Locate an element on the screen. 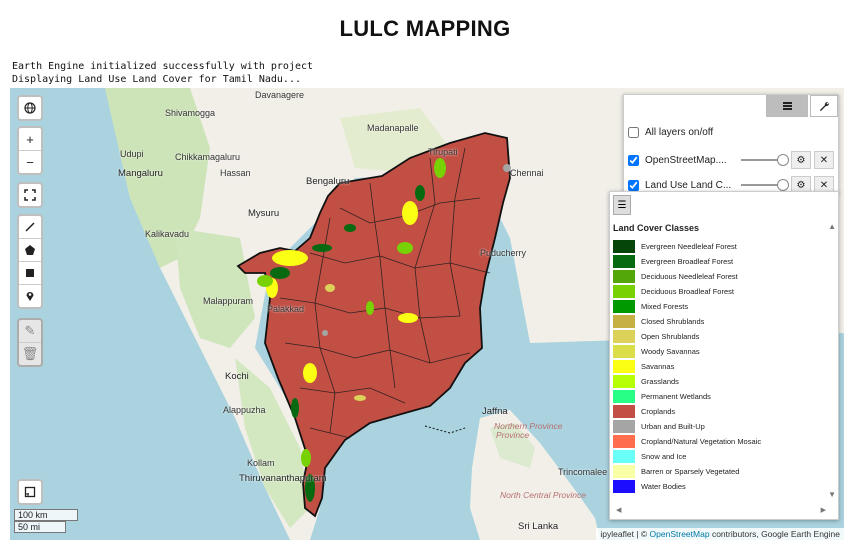  scroll-right-icon: ▶ is located at coordinates (823, 510).